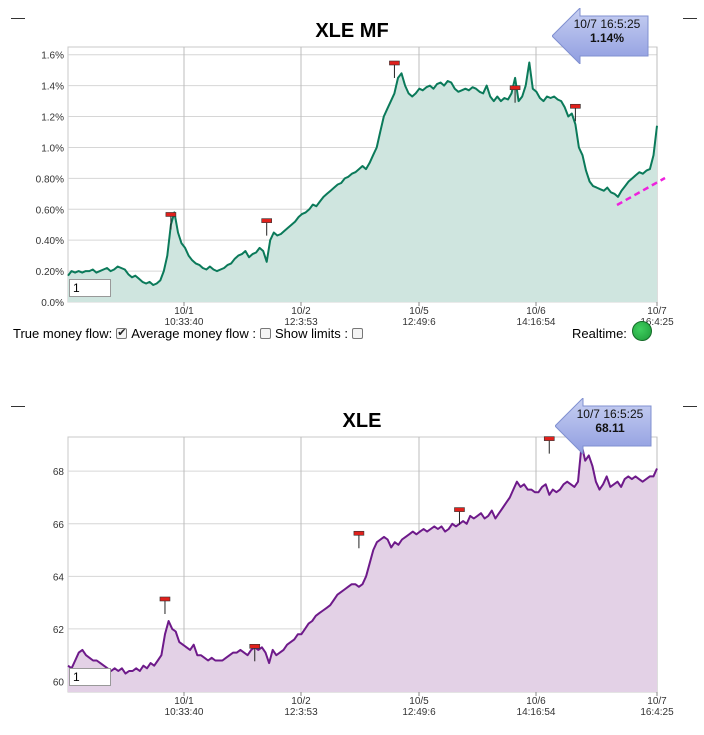 Image resolution: width=704 pixels, height=735 pixels. I want to click on value-callout: 10/7 16:5:25 68.11, so click(605, 426).